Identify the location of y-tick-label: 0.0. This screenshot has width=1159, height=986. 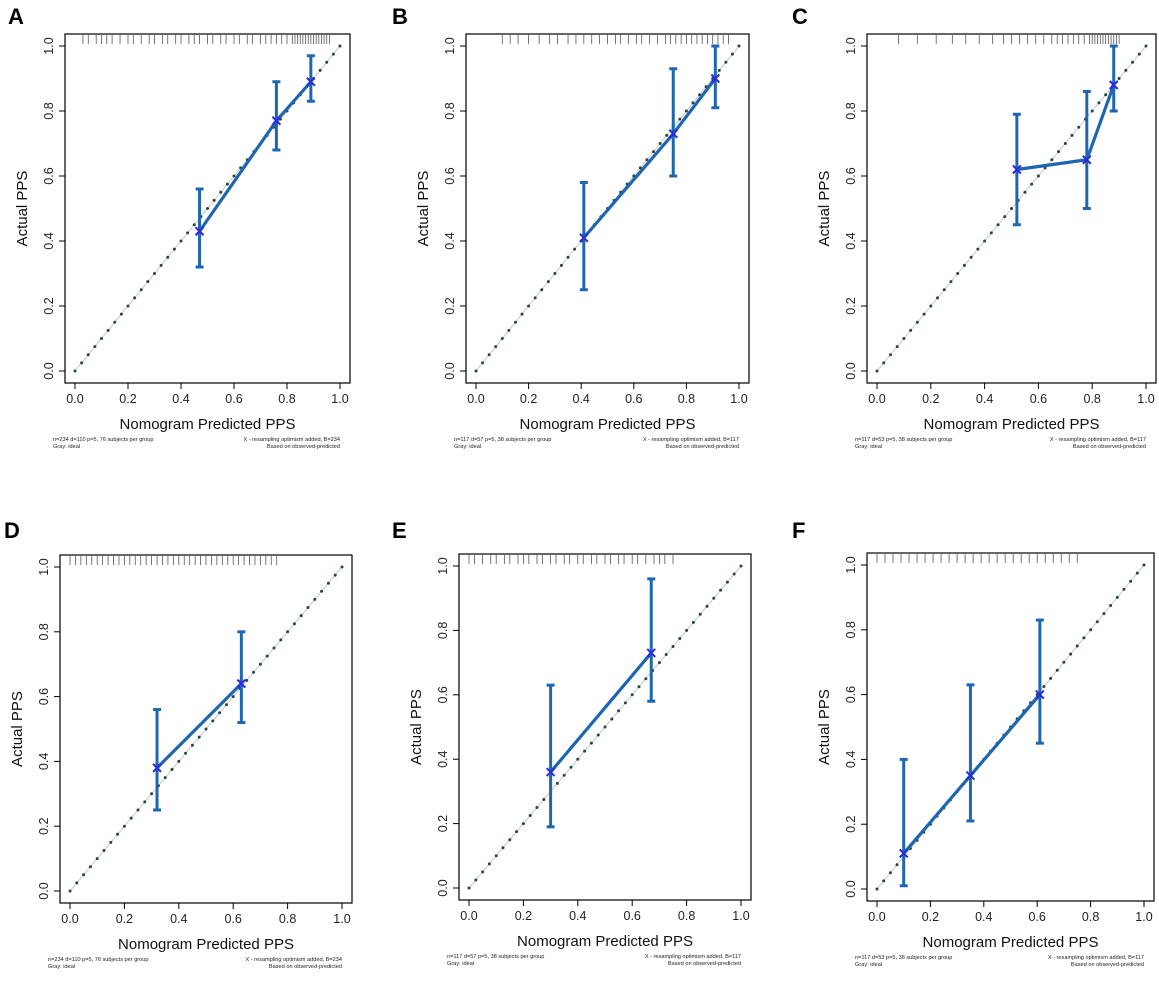
(851, 370).